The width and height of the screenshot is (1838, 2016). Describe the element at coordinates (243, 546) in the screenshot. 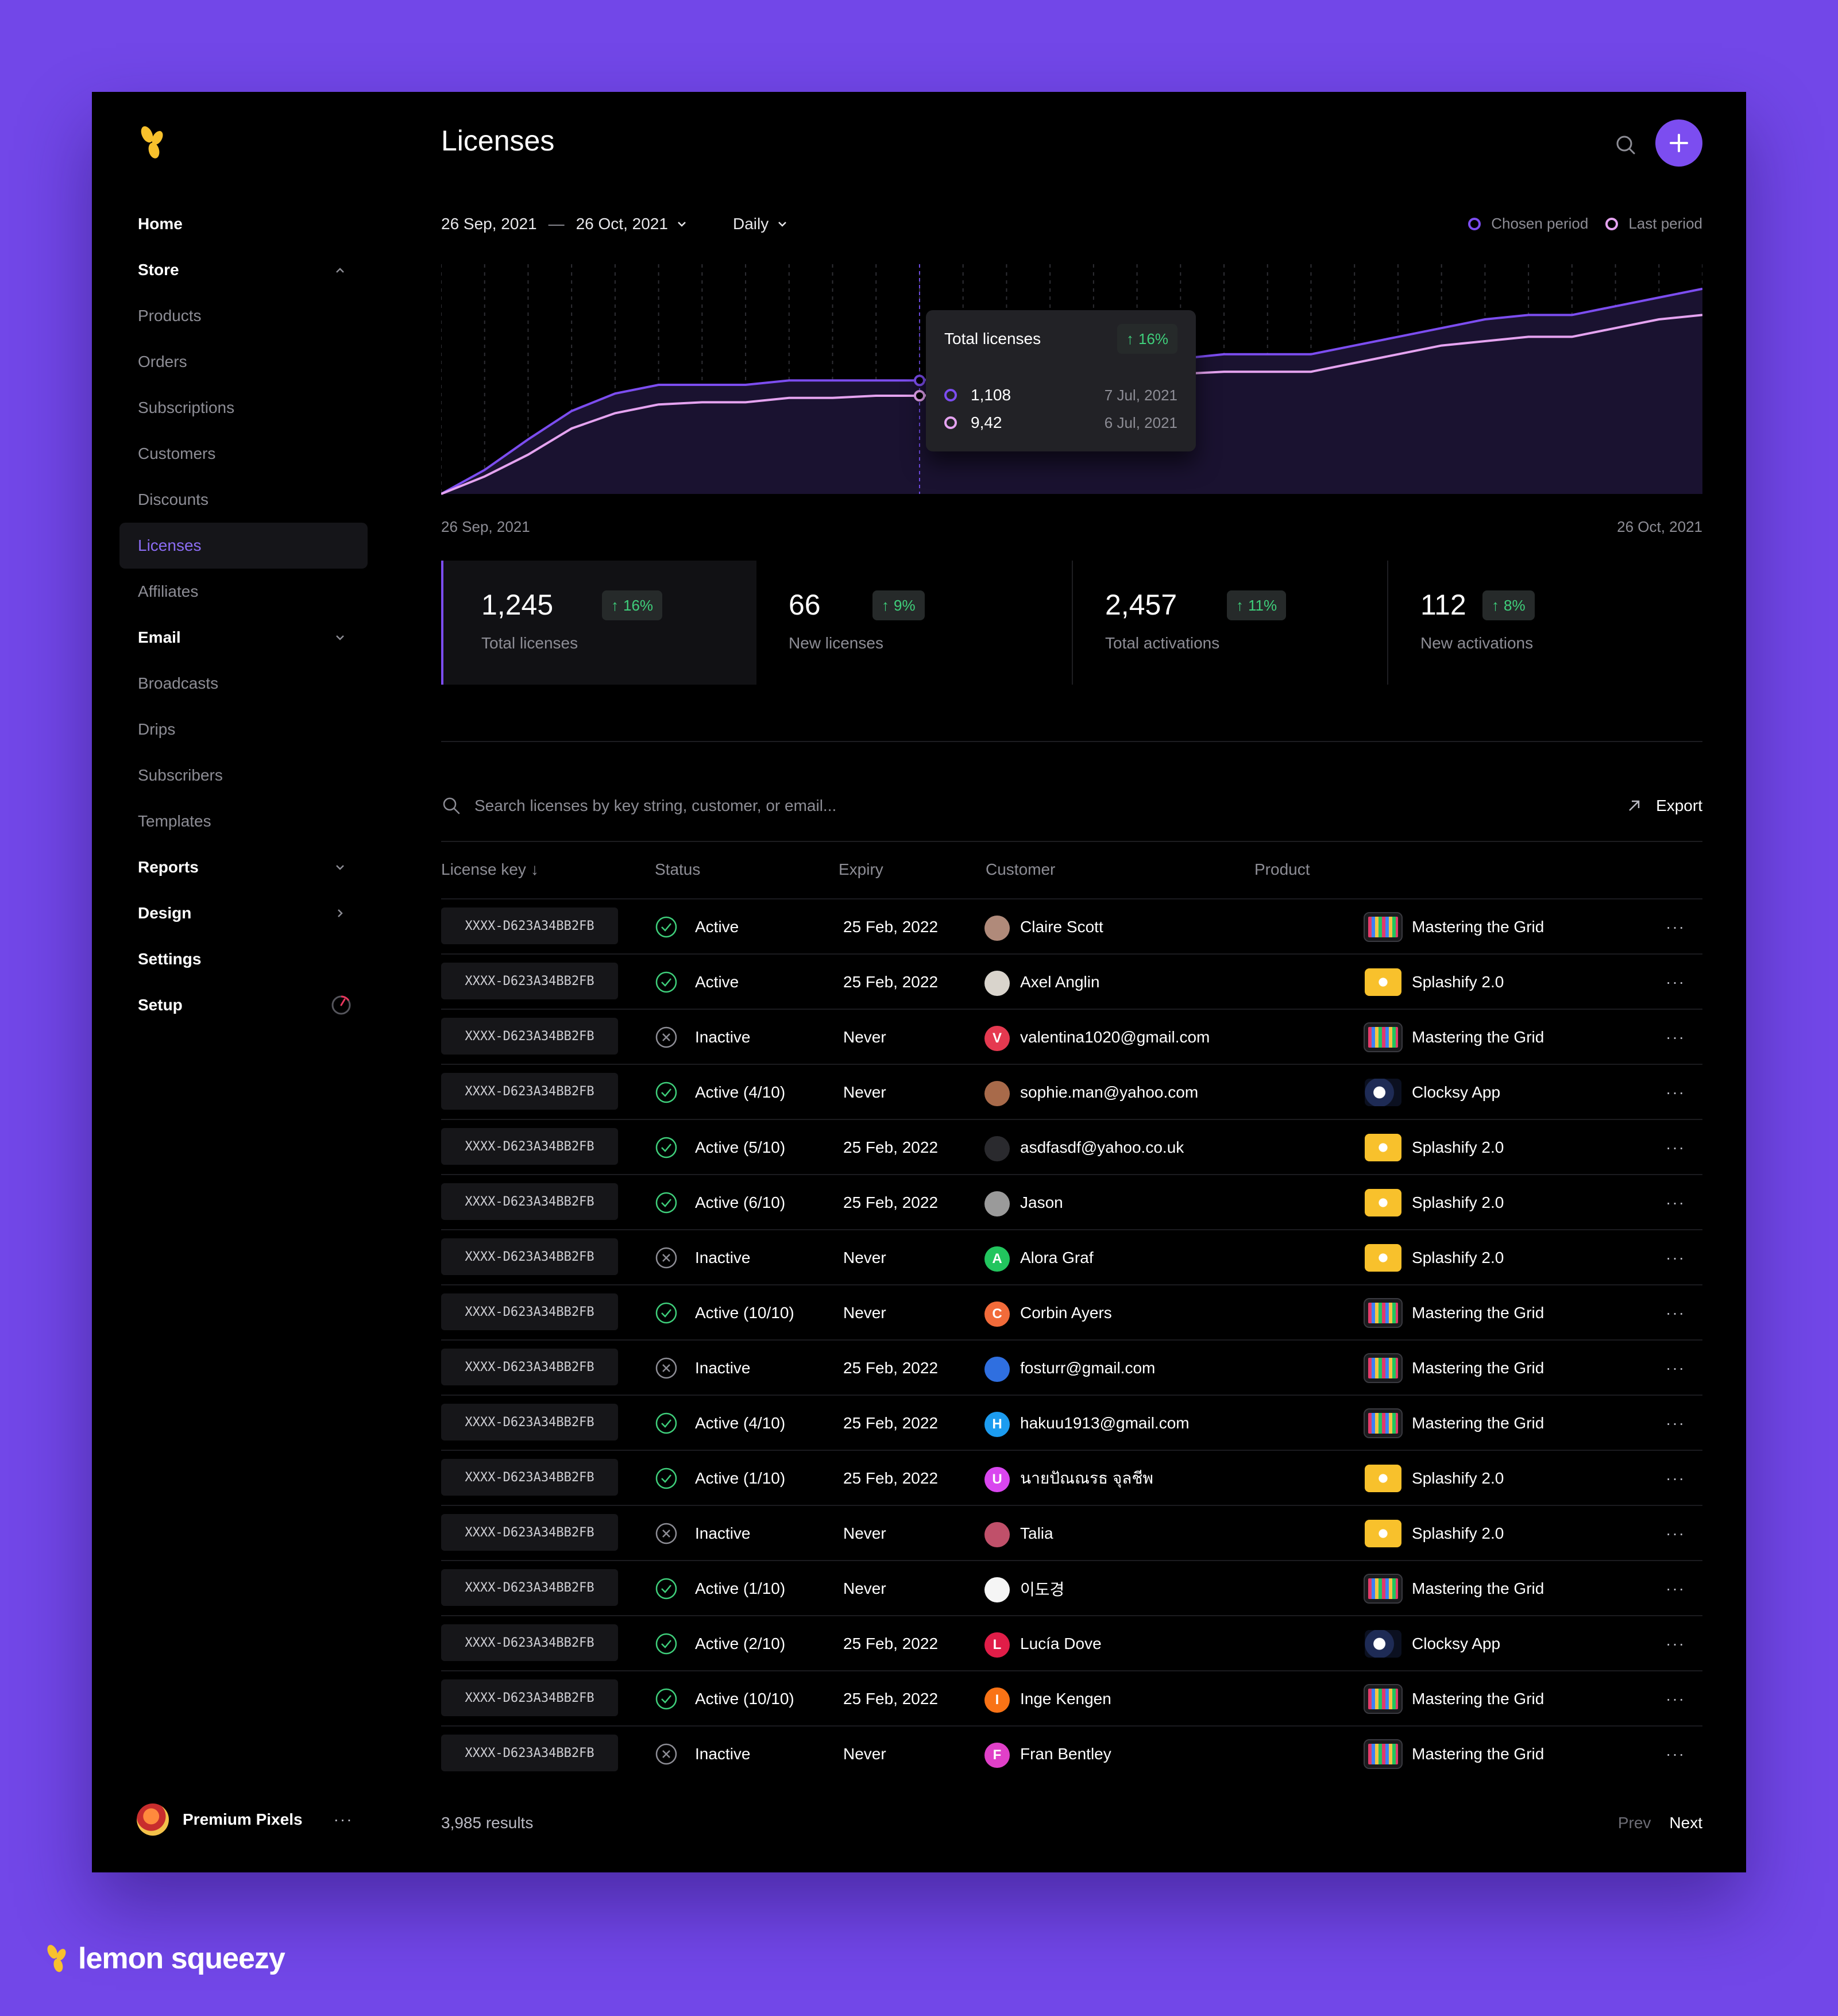

I see `sidebar-item-licenses: Licenses` at that location.